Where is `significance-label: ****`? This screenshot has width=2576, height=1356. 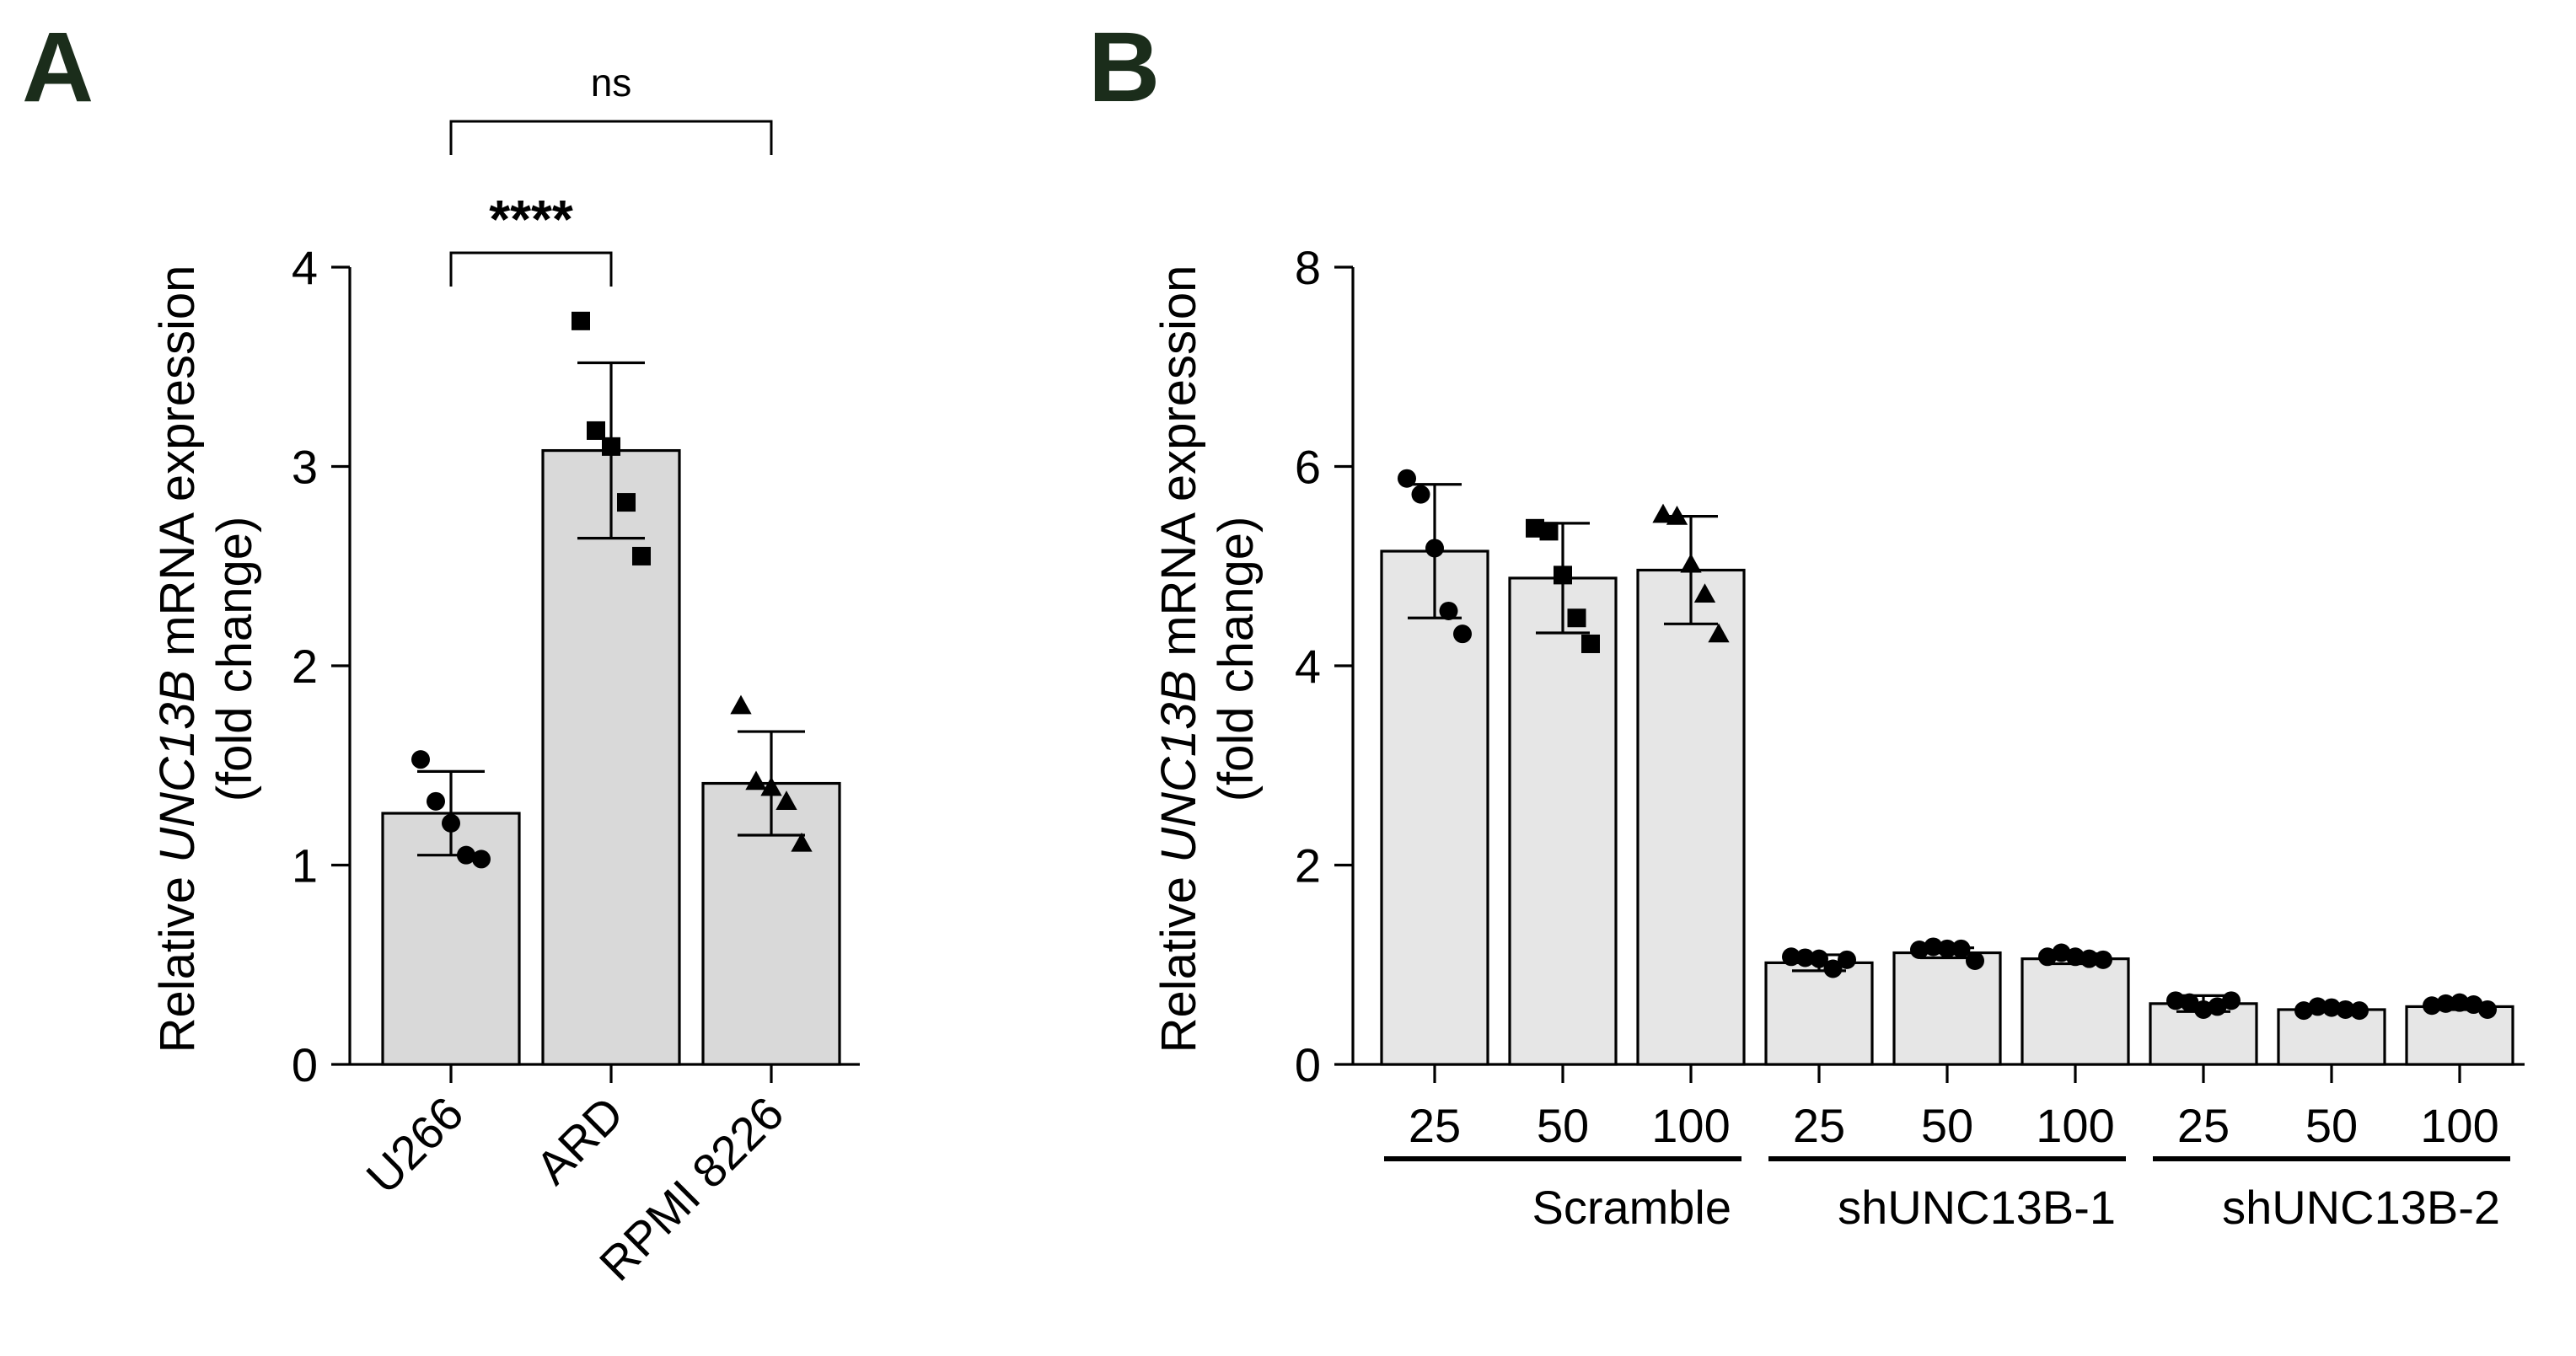 significance-label: **** is located at coordinates (531, 219).